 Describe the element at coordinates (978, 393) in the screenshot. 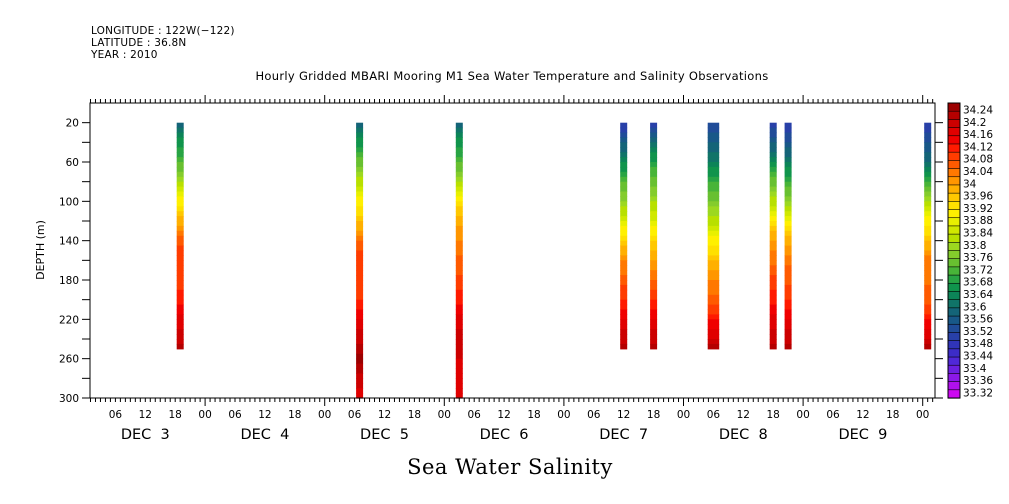

I see `colorbar-label: 33.32` at that location.